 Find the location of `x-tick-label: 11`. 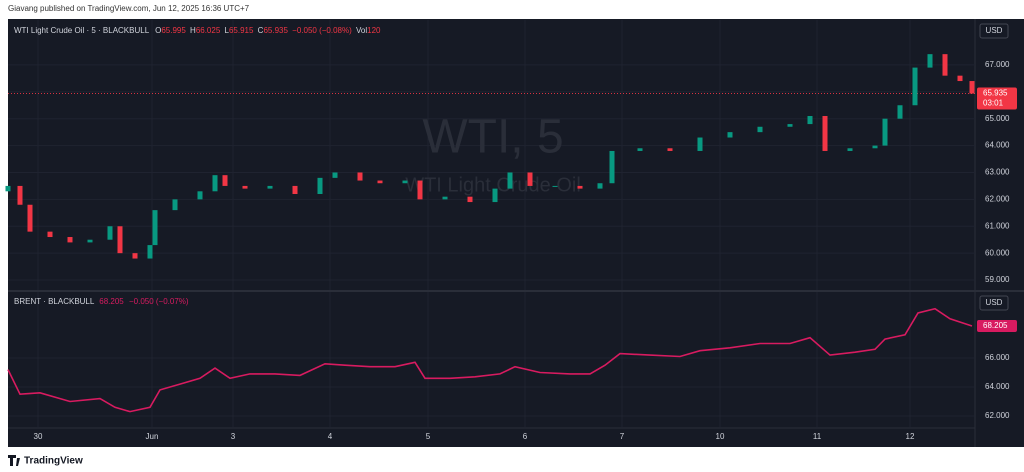

x-tick-label: 11 is located at coordinates (817, 436).